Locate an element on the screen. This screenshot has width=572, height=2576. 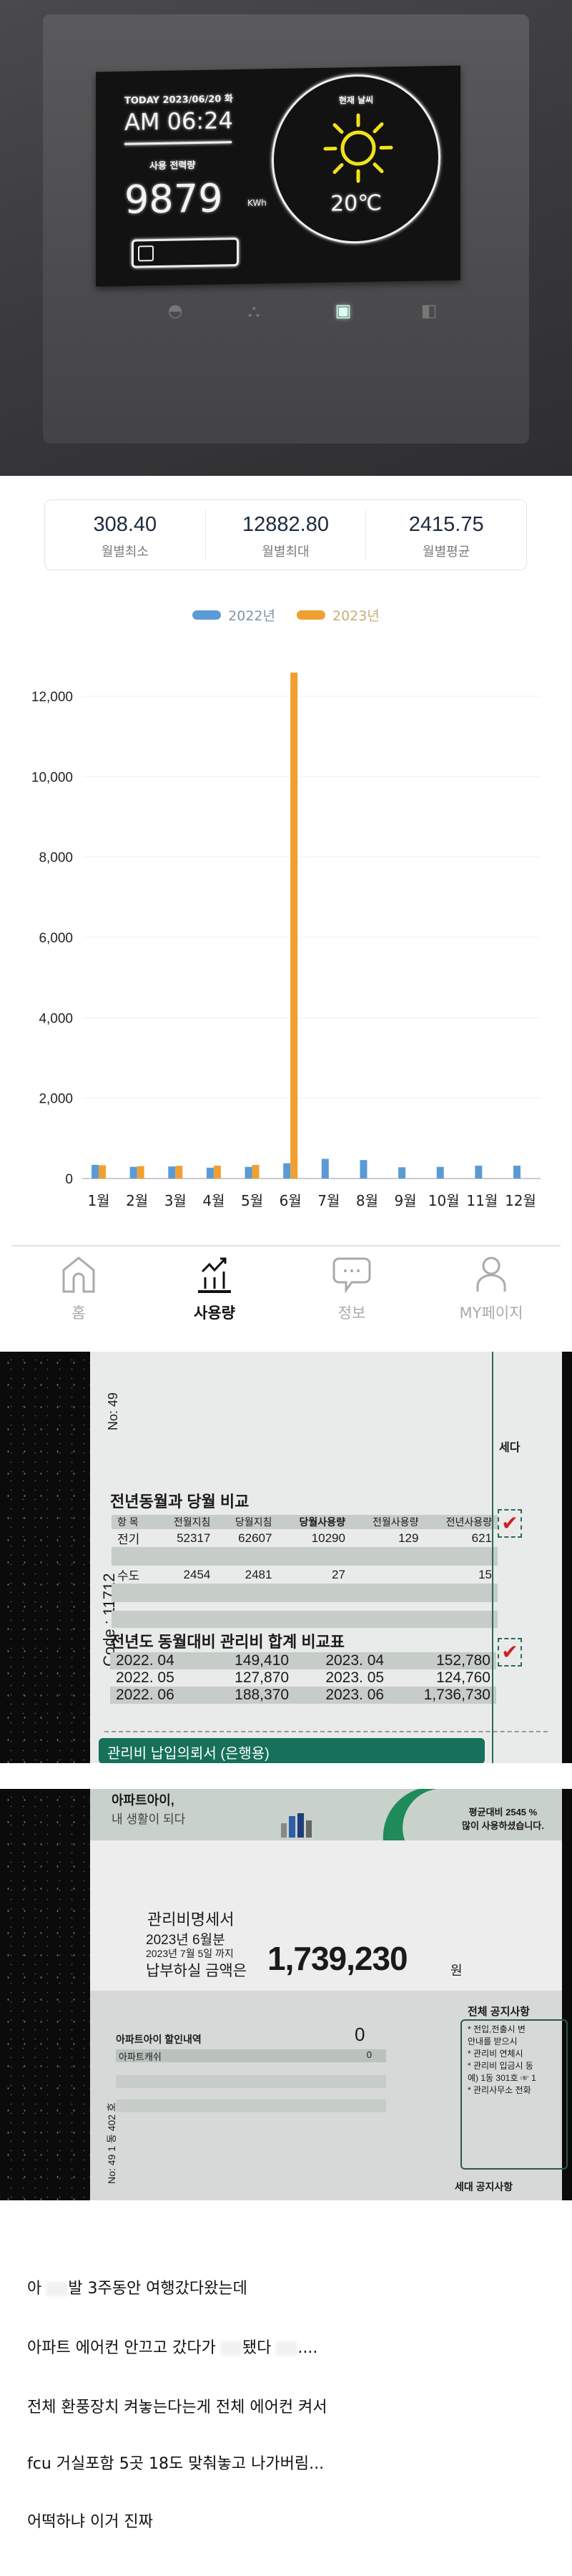
notice-title: 전체 공지사항 is located at coordinates (499, 2012).